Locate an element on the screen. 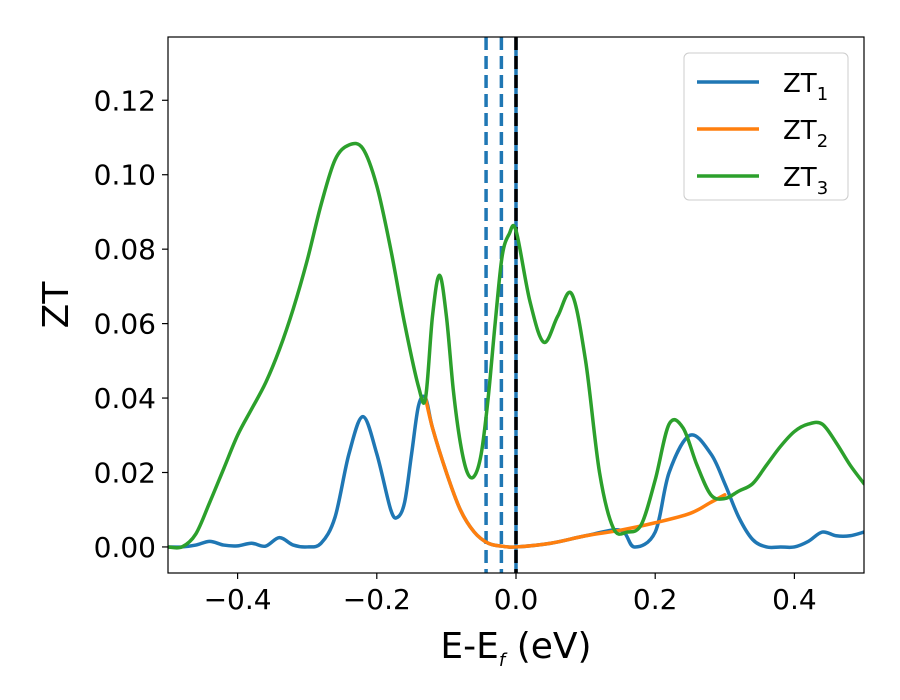 The image size is (900, 700). y-axis-label: ZT is located at coordinates (56, 305).